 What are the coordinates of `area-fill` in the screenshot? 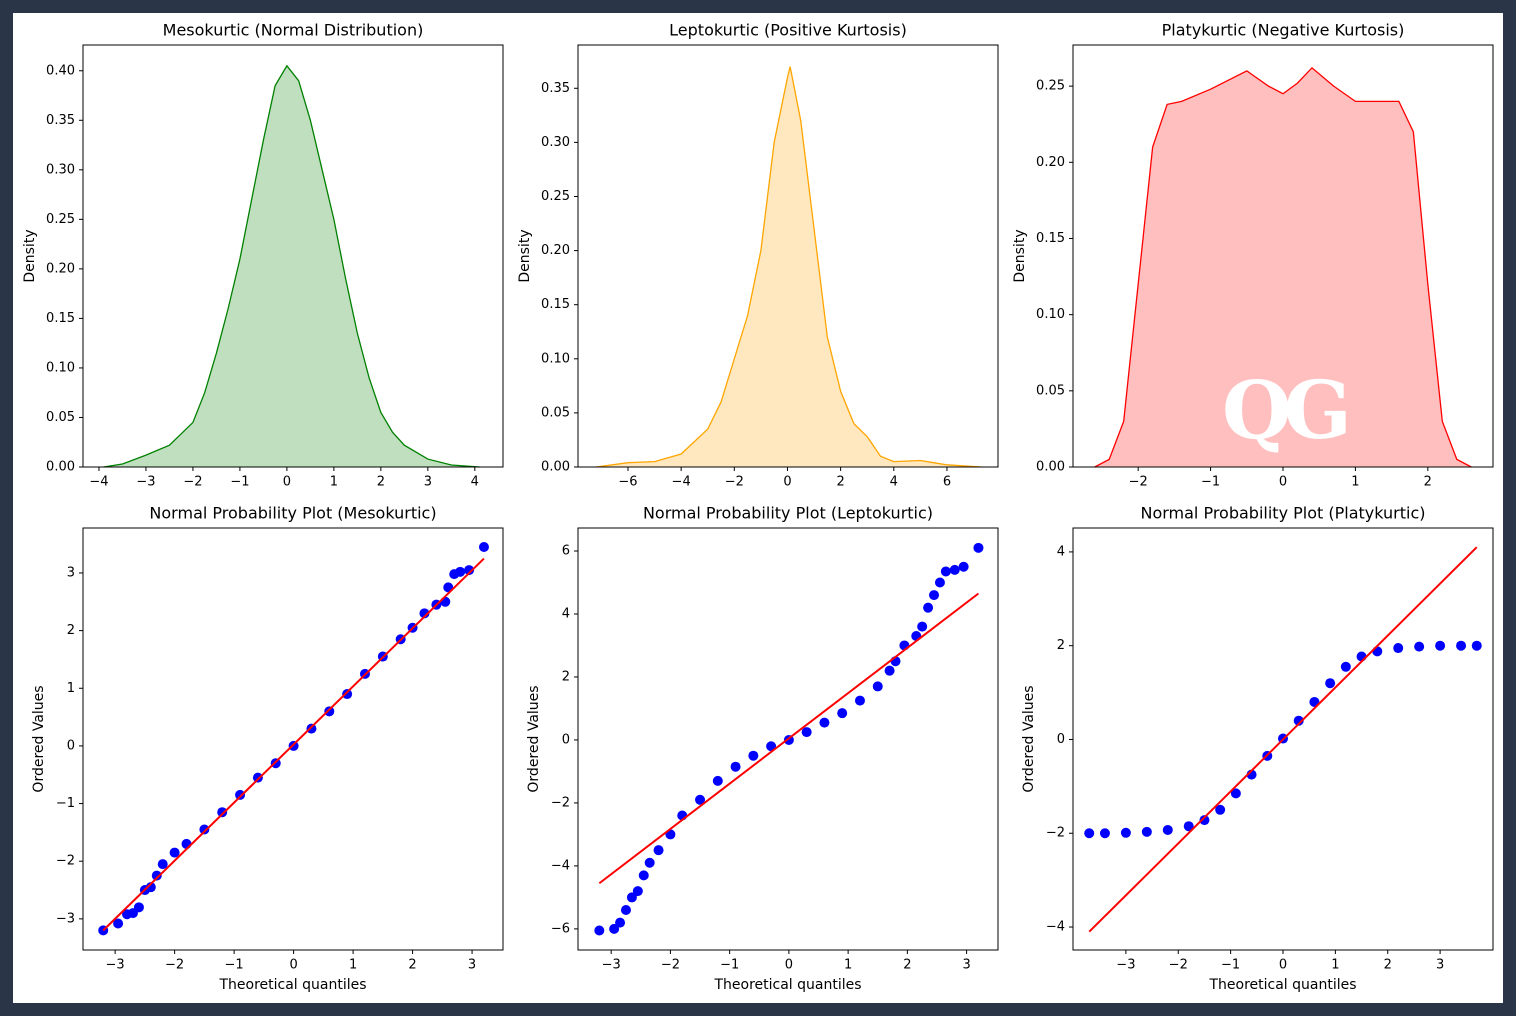 It's located at (1283, 267).